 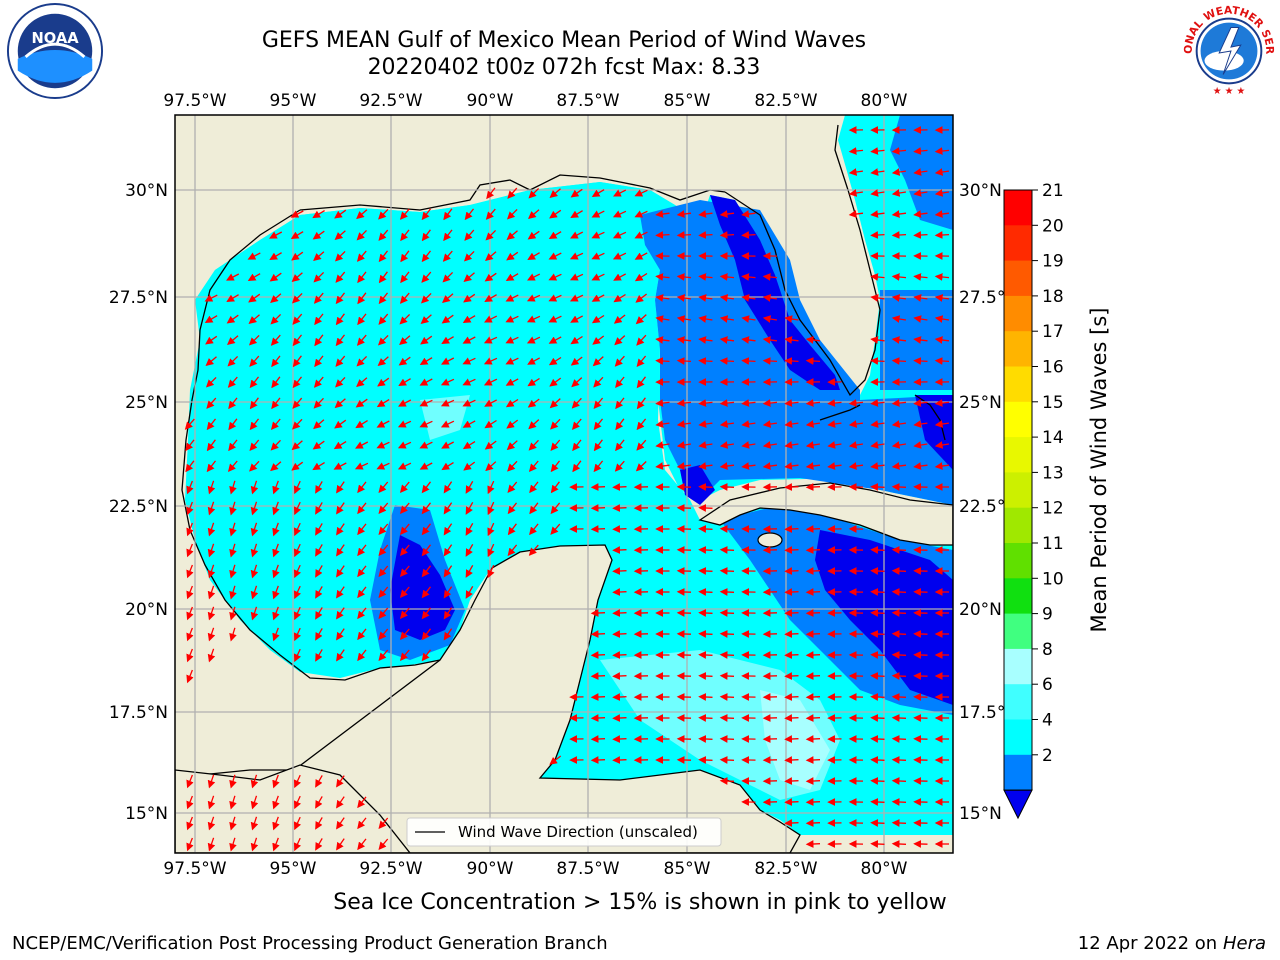 I want to click on lat-labels-left: 30°N 27.5°N 25°N 22.5°N 20°N 17.5°N 15°N, so click(x=138, y=502).